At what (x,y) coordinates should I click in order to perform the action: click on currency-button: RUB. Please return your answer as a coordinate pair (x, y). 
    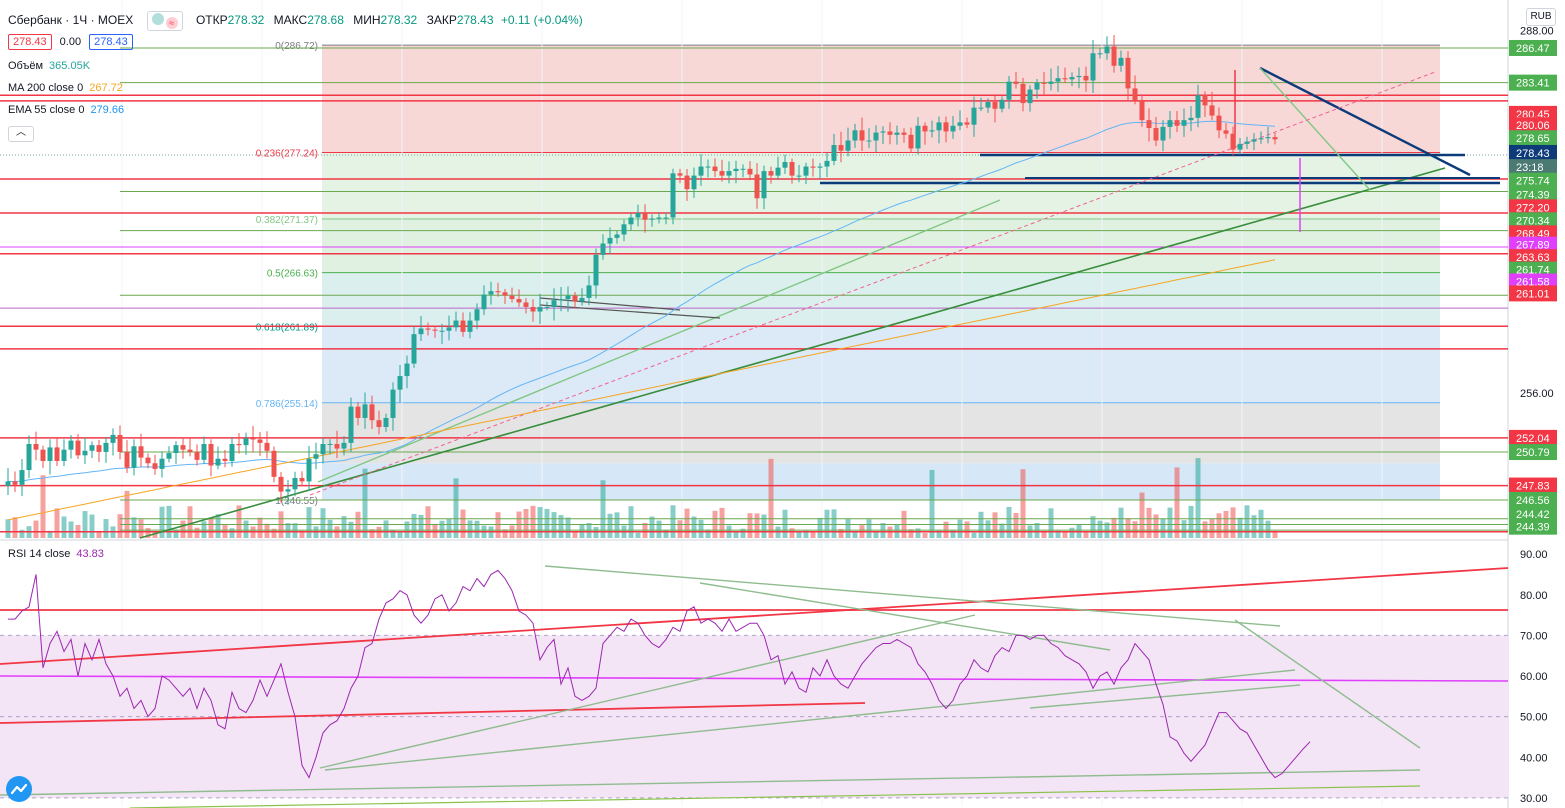
    Looking at the image, I should click on (1541, 17).